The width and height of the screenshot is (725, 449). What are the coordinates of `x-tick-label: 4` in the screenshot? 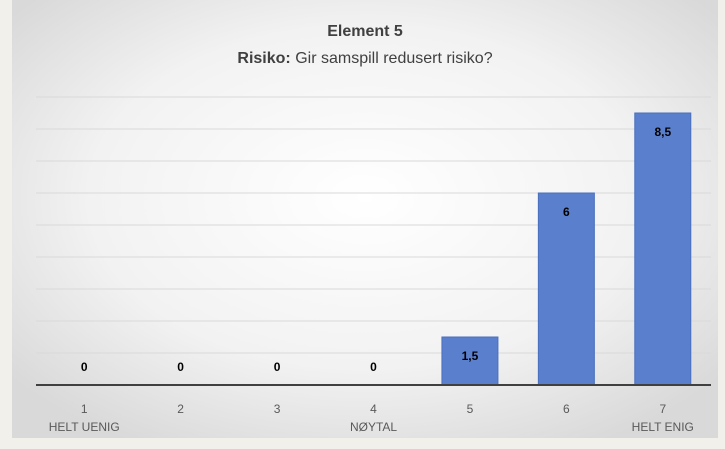 It's located at (373, 409).